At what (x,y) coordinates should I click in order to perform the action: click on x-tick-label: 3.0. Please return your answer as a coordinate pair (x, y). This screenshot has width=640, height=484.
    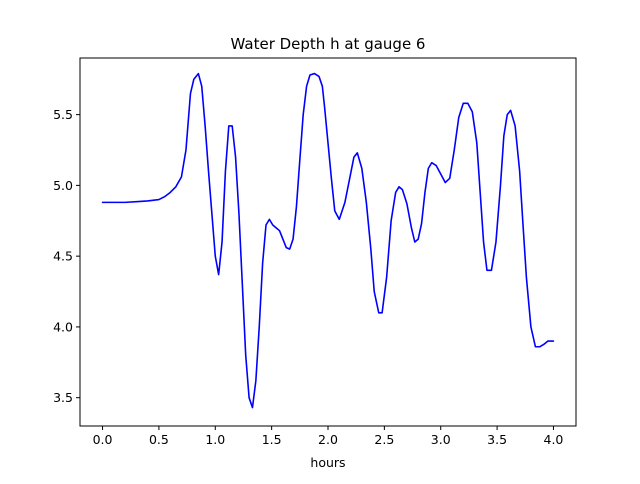
    Looking at the image, I should click on (441, 439).